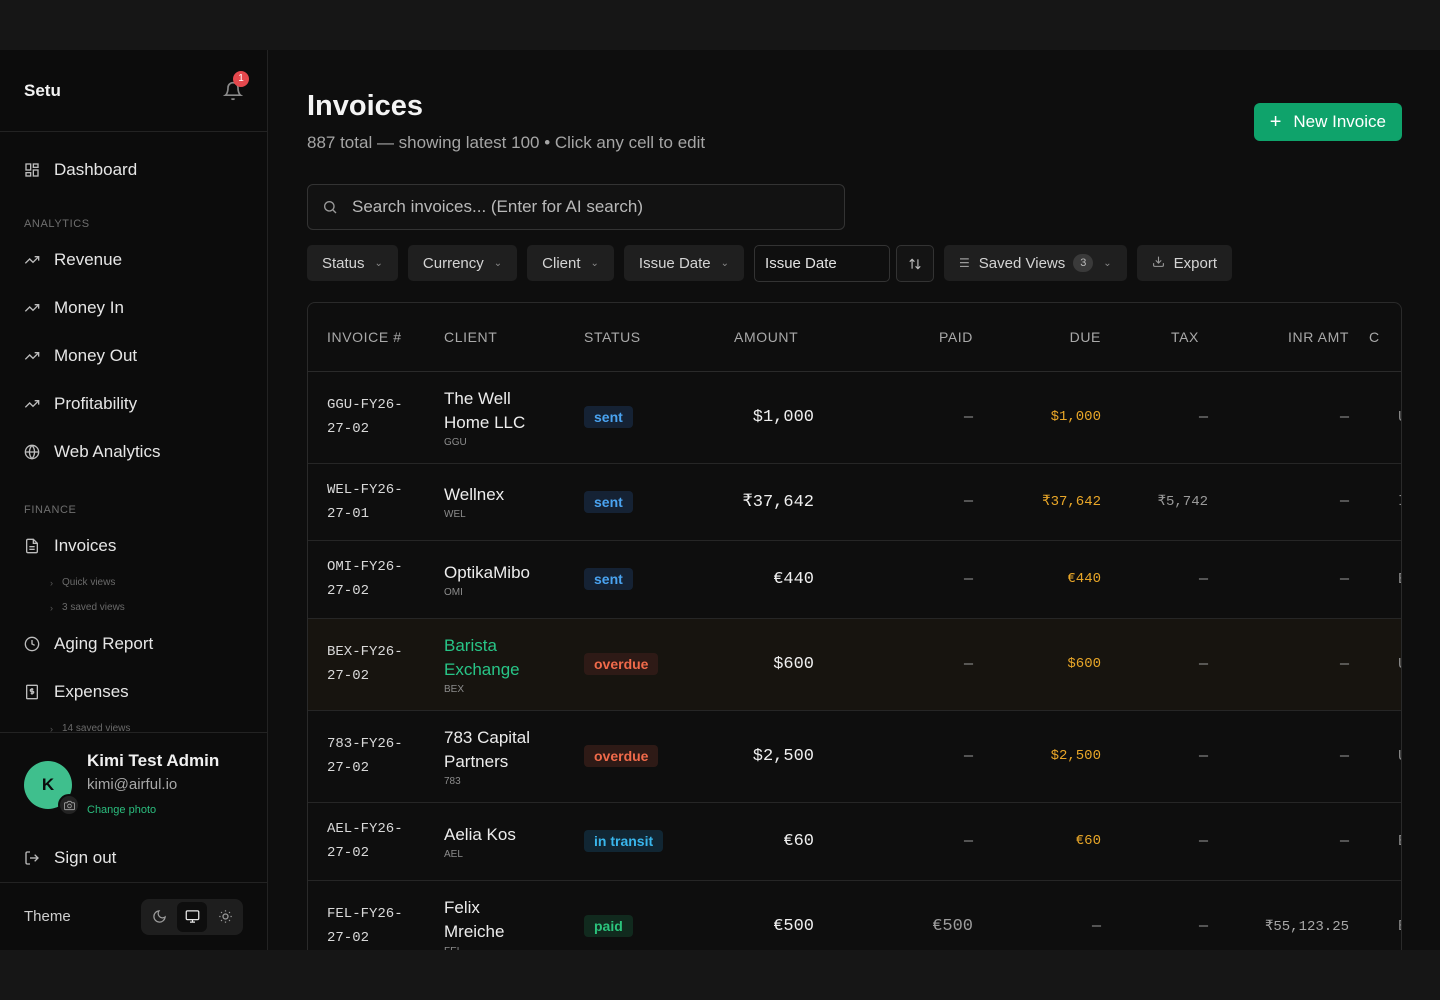  I want to click on col-currency: C, so click(1380, 337).